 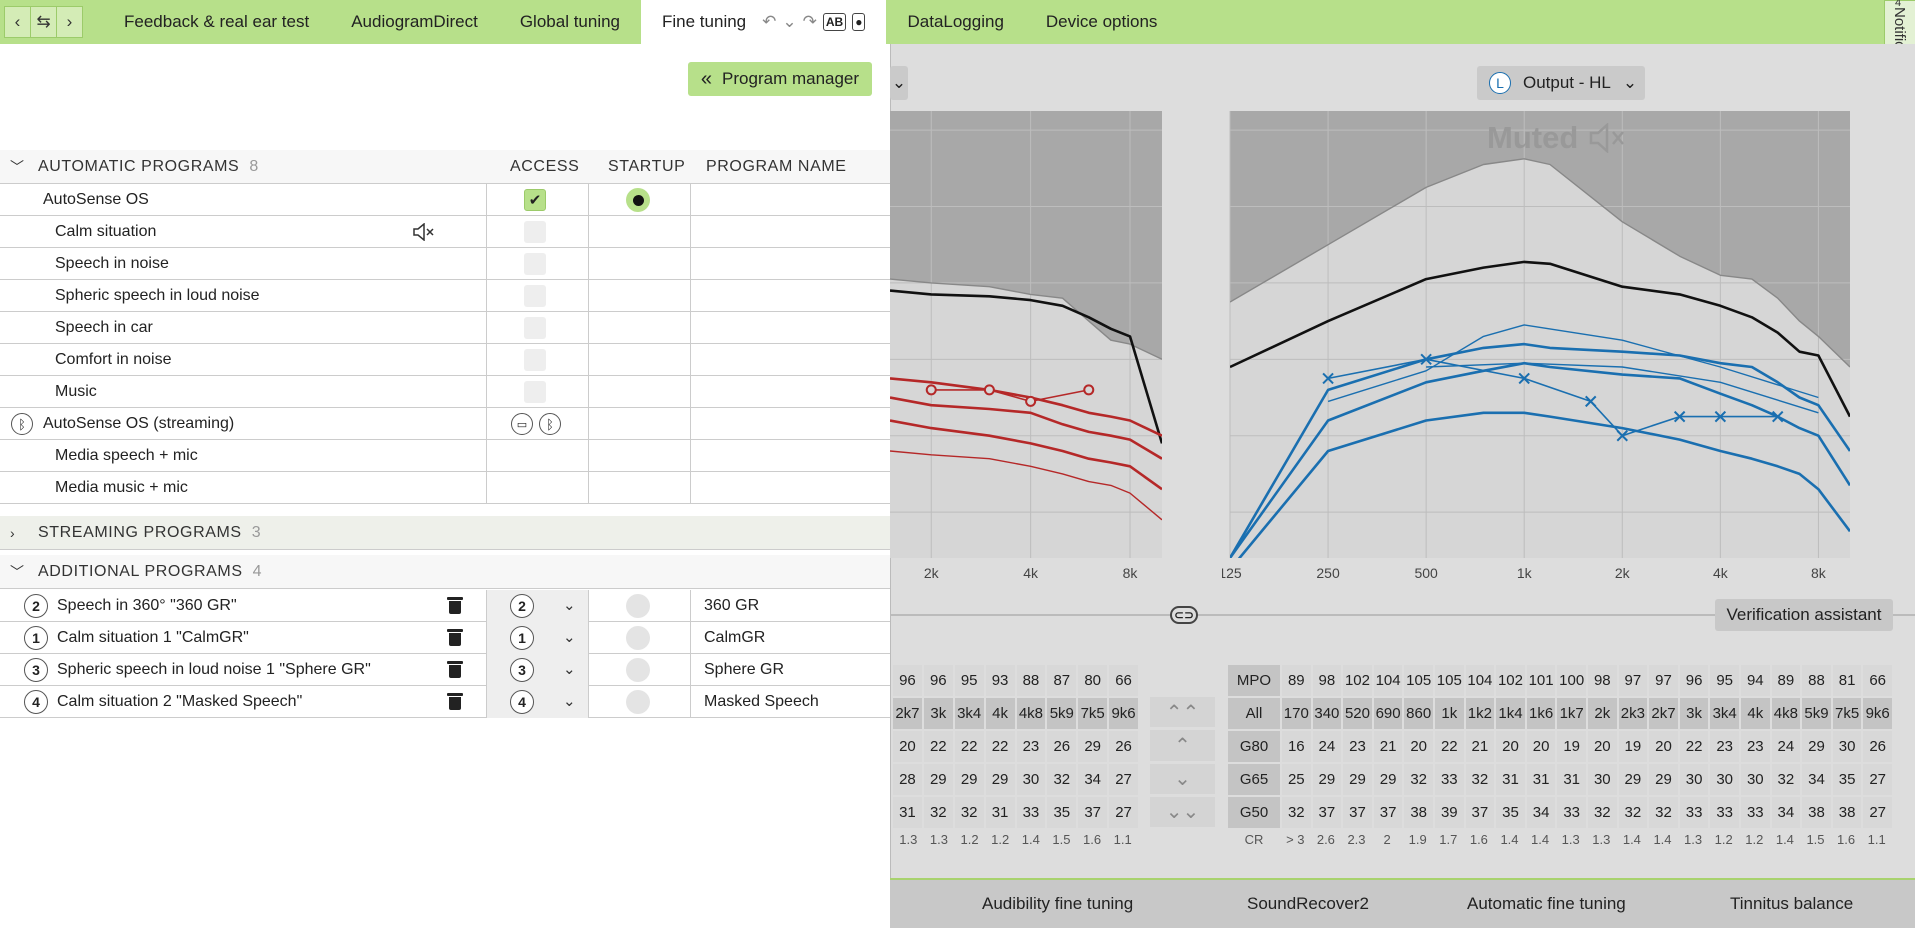 I want to click on additional-program-row: 1 Calm situation 1 "CalmGR" 1 ⌄ CalmGR, so click(x=445, y=638).